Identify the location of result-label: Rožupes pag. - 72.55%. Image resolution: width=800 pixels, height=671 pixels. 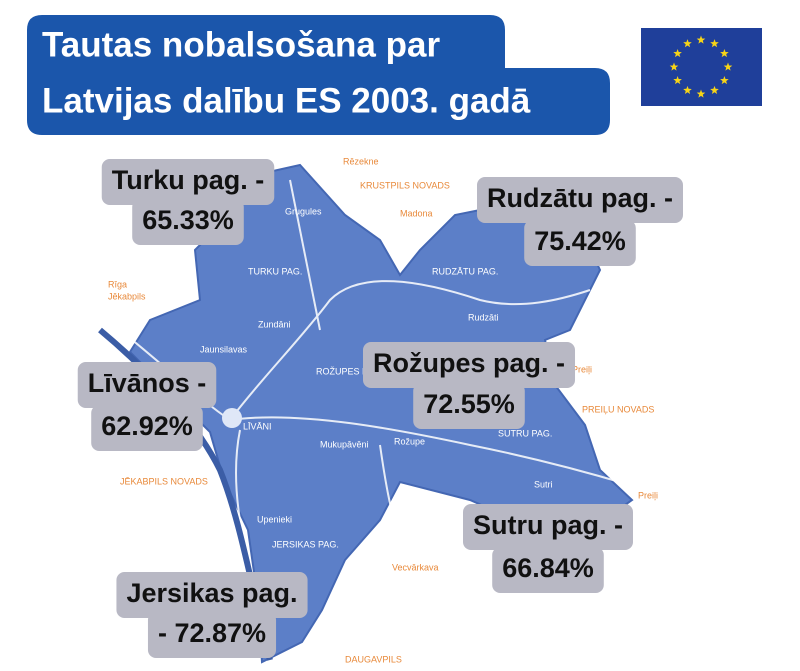
(469, 385).